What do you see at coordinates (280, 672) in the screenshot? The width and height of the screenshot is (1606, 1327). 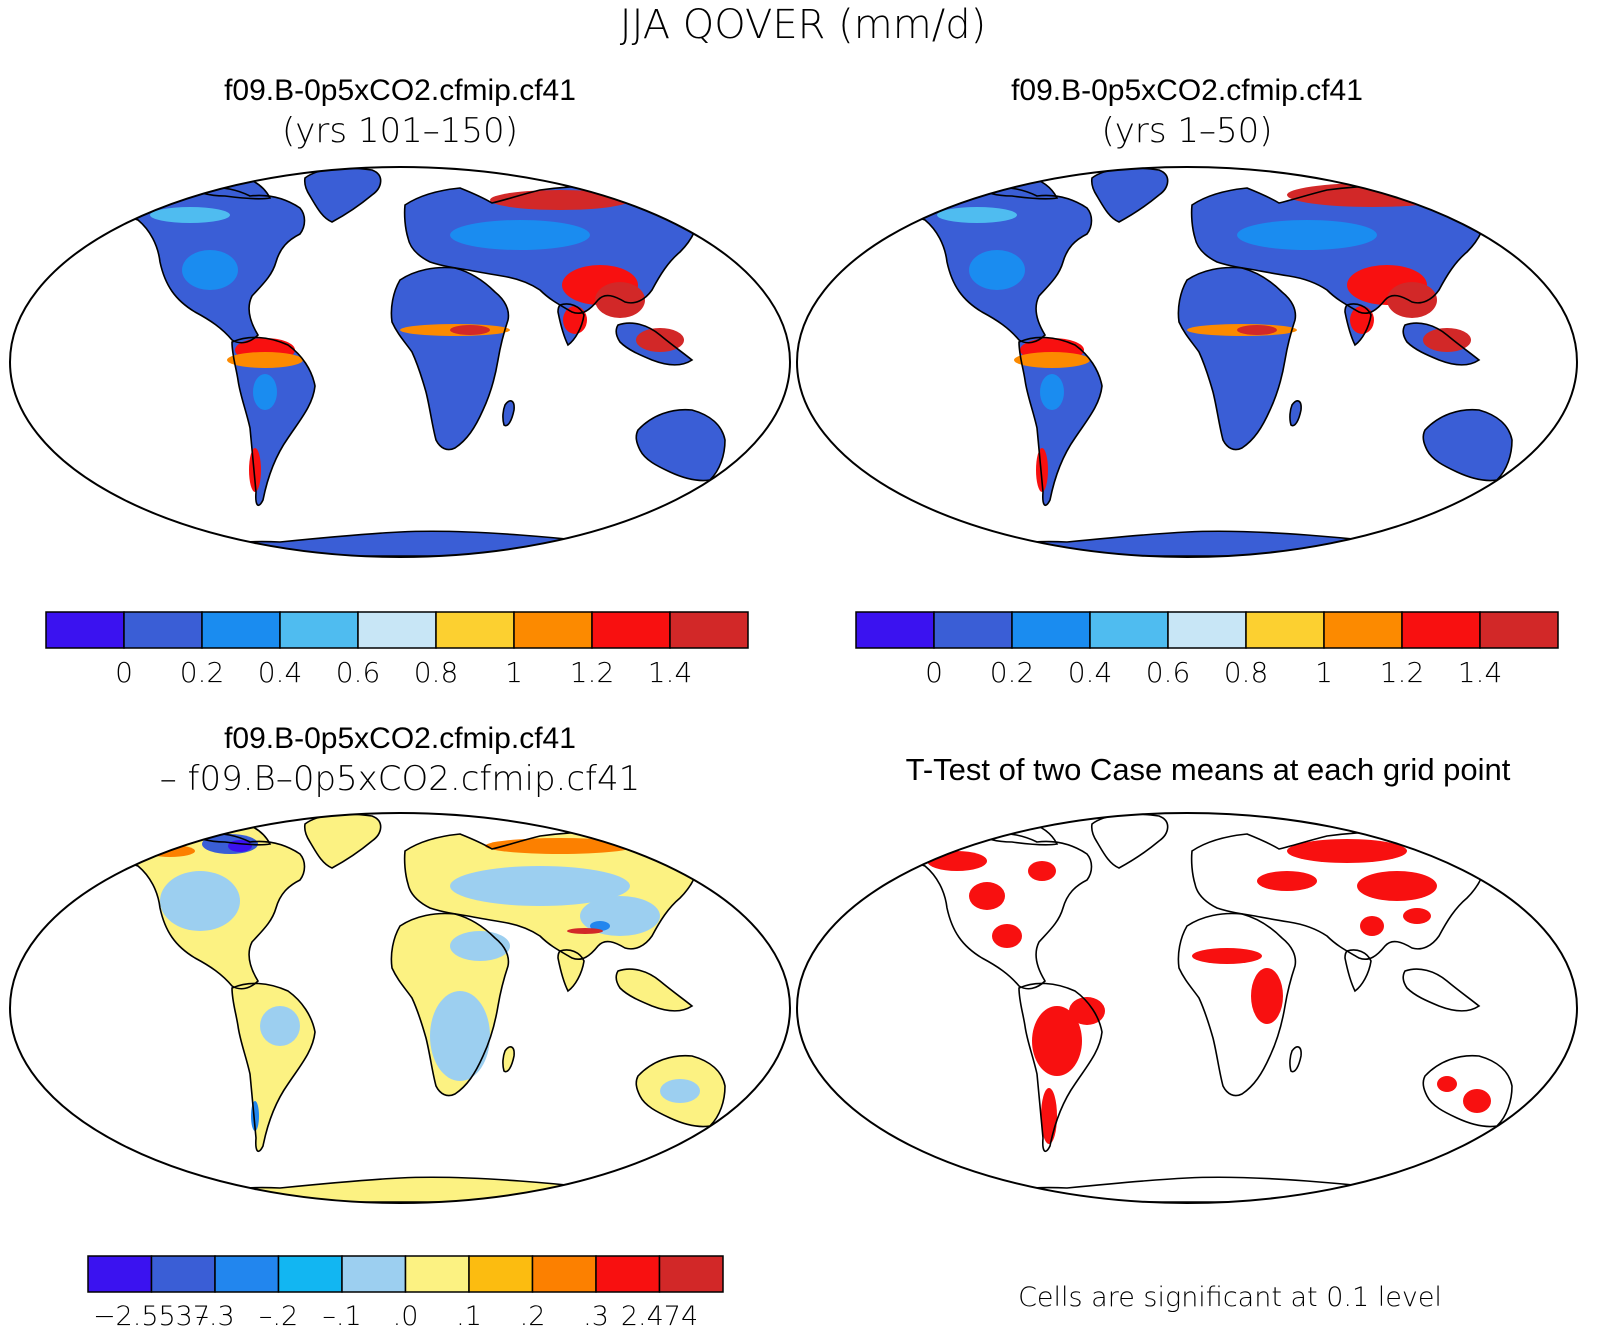 I see `colorbar-case1-tick-label-2: 0.4` at bounding box center [280, 672].